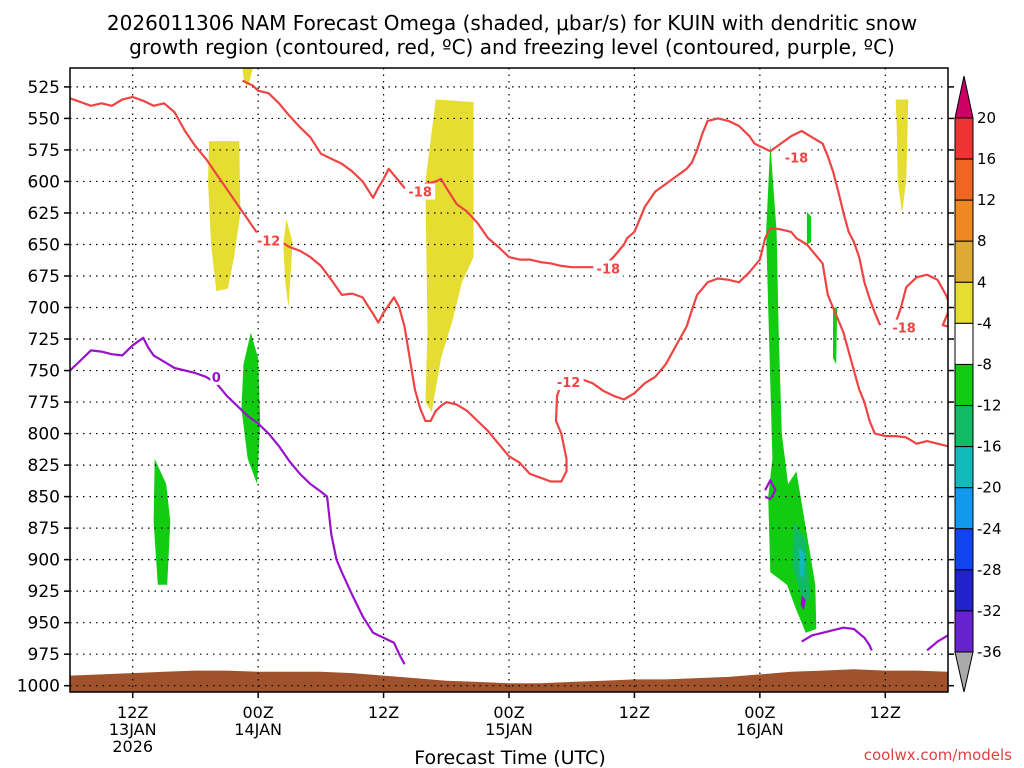  I want to click on colorbar-label: -4, so click(984, 323).